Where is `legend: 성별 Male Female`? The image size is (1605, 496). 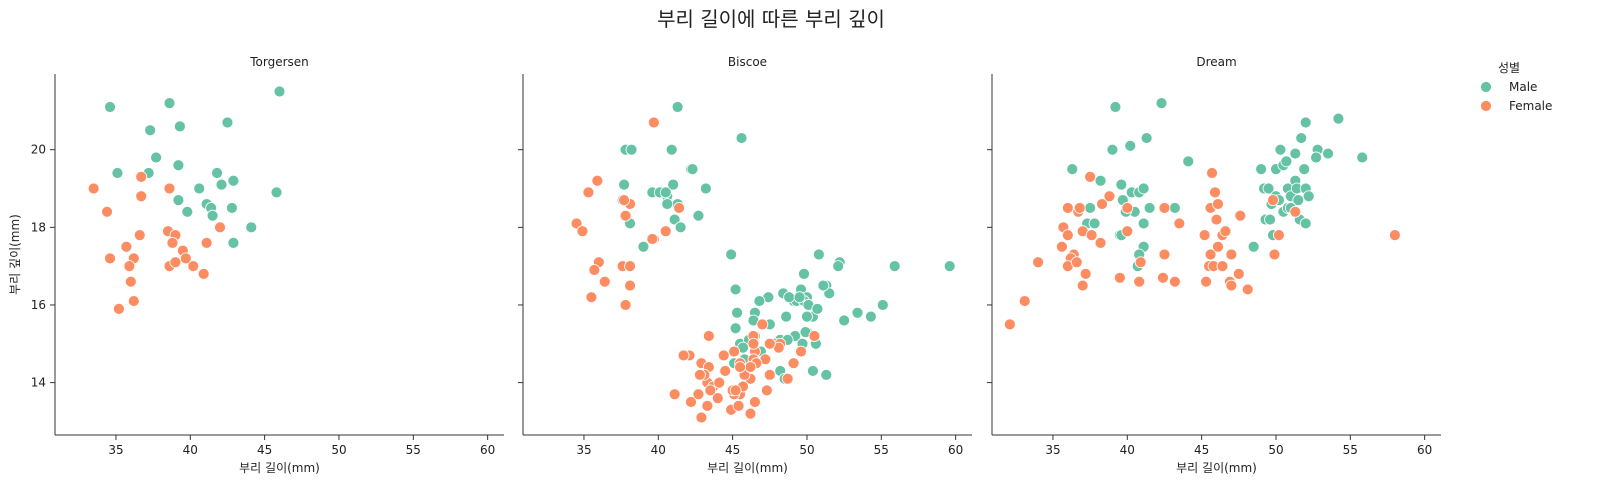 legend: 성별 Male Female is located at coordinates (1516, 87).